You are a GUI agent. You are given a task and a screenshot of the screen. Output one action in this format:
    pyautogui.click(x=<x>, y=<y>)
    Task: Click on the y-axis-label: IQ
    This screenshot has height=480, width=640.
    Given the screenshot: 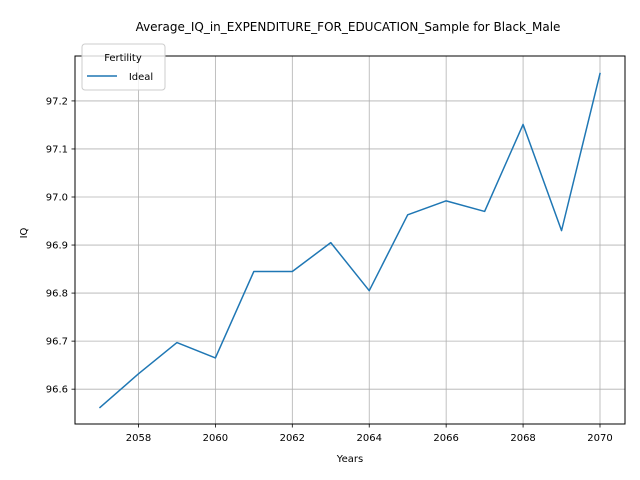 What is the action you would take?
    pyautogui.click(x=24, y=232)
    